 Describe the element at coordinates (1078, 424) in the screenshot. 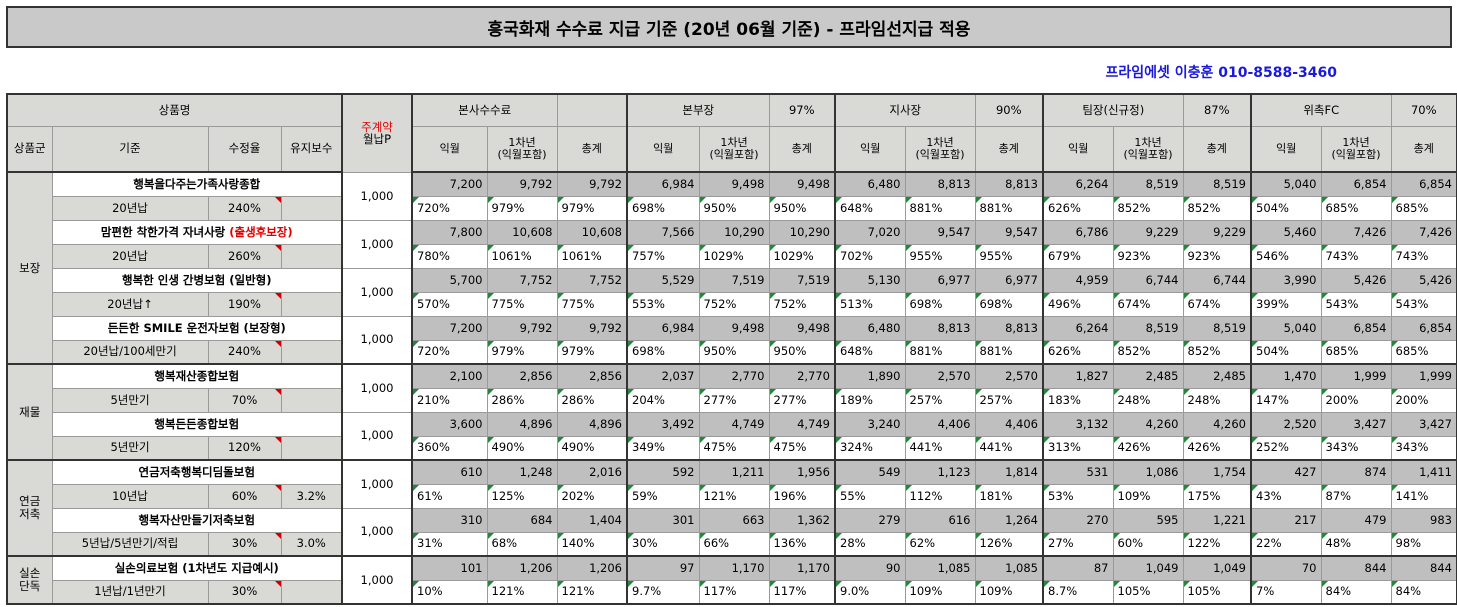

I see `amount-cell: 3,132` at that location.